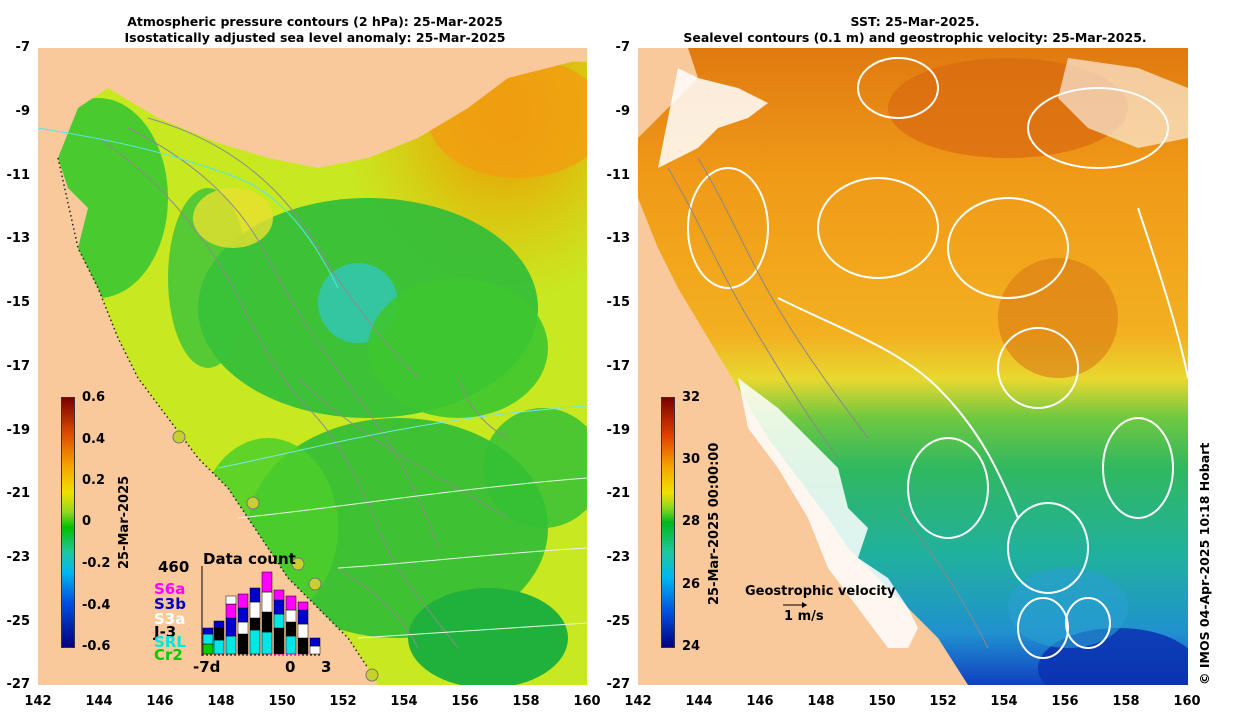 The height and width of the screenshot is (720, 1250). Describe the element at coordinates (622, 111) in the screenshot. I see `right-ylabel: -9` at that location.